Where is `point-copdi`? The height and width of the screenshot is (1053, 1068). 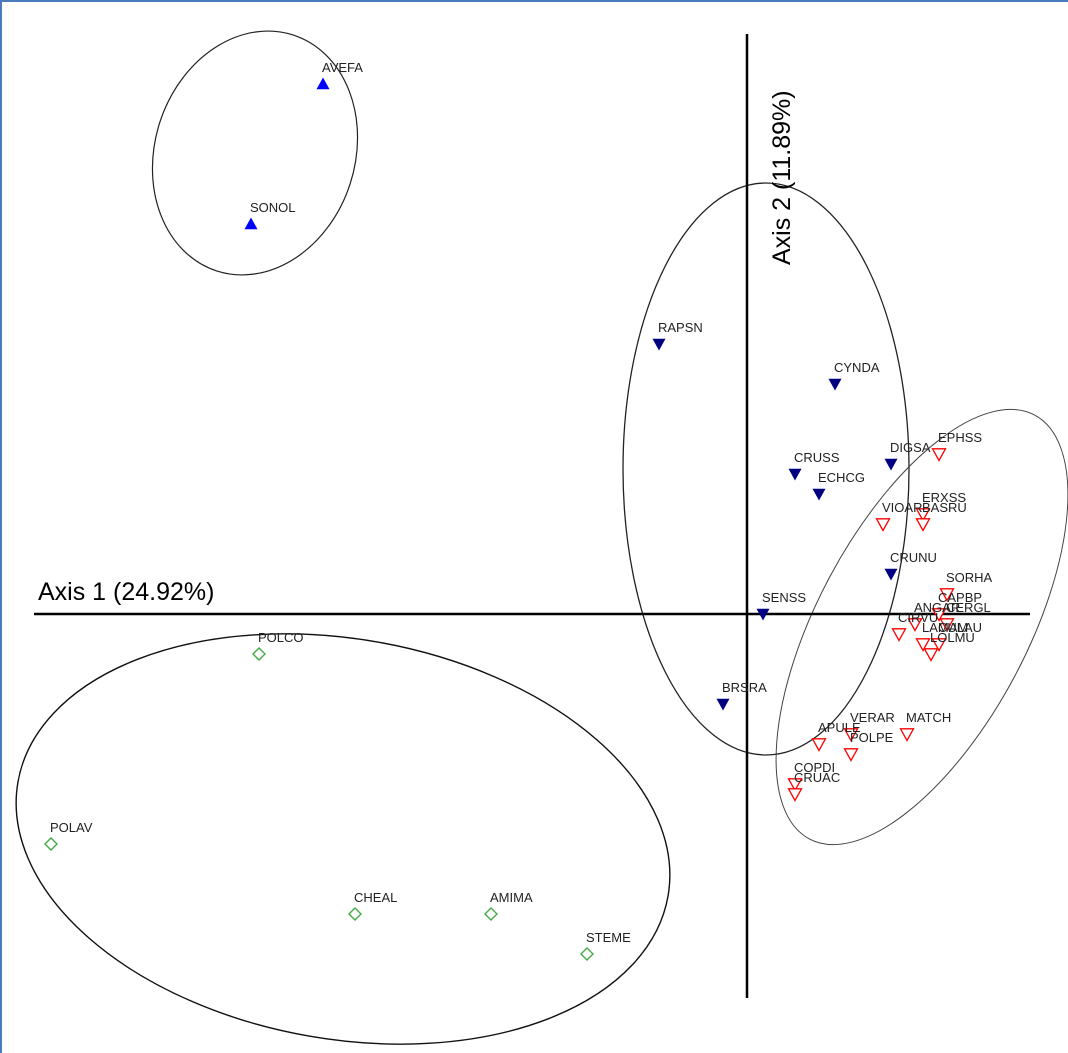 point-copdi is located at coordinates (795, 785).